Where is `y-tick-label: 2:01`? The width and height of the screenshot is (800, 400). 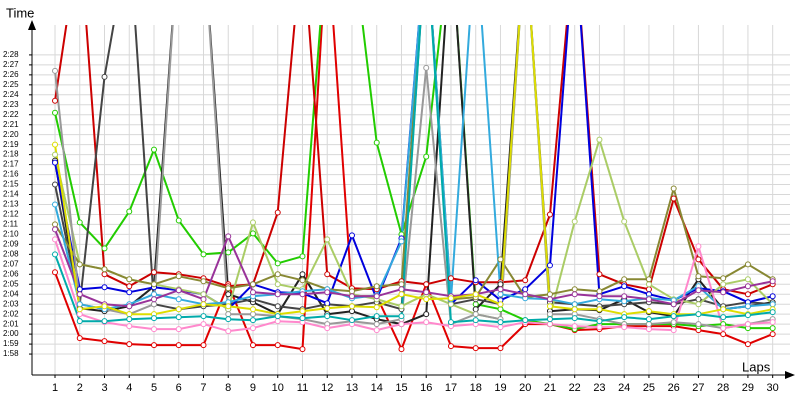 y-tick-label: 2:01 is located at coordinates (11, 323).